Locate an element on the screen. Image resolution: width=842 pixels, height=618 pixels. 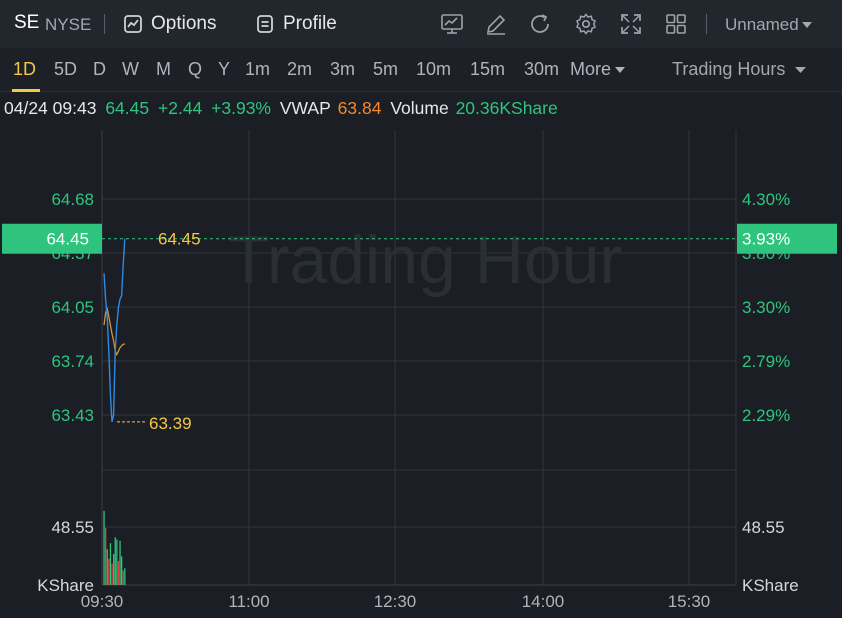
vwap-label: VWAP is located at coordinates (305, 108).